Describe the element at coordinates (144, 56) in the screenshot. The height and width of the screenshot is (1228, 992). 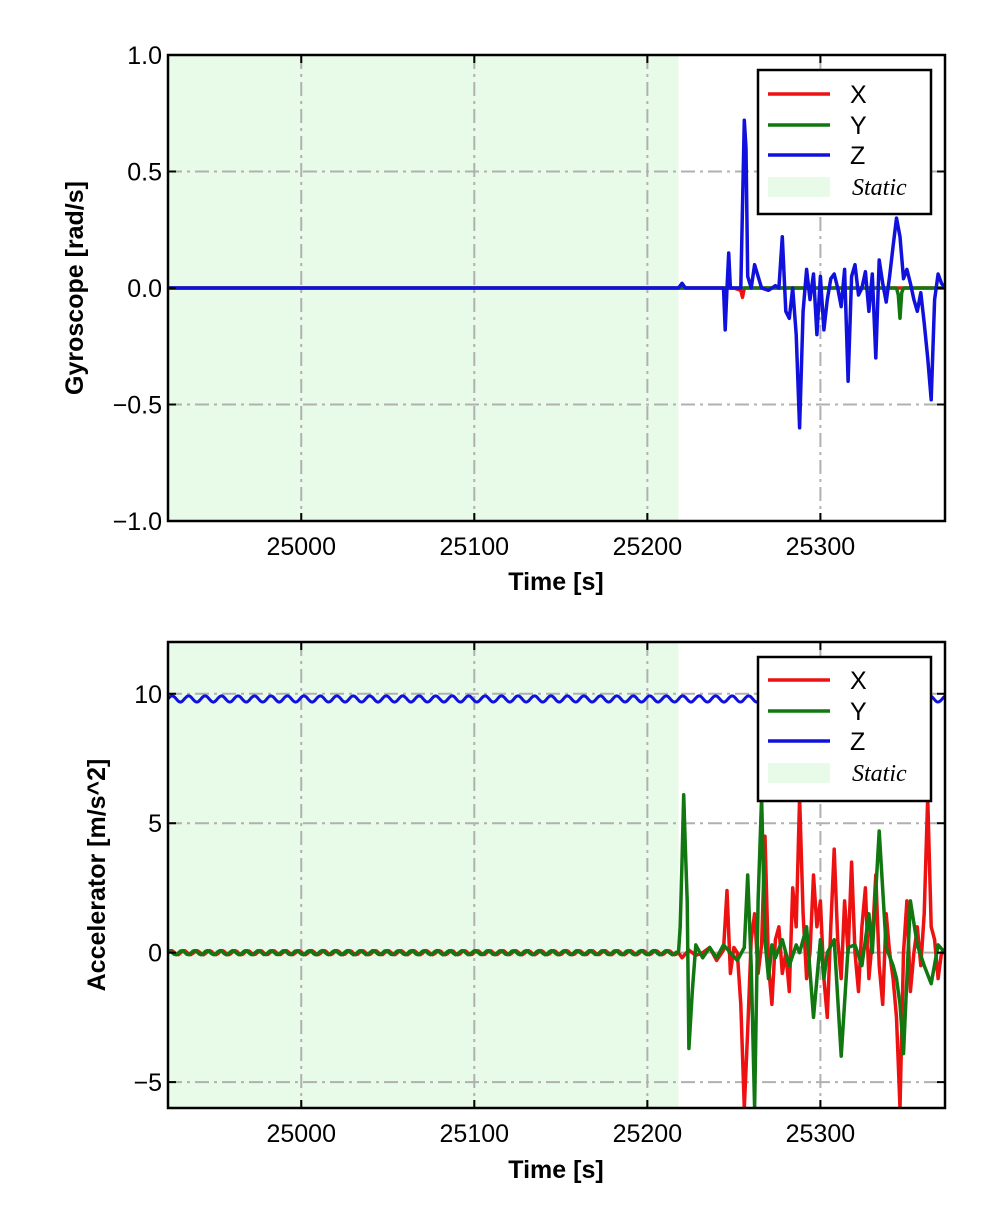
I see `gyroscope-y-tick-label-4: 1.0` at that location.